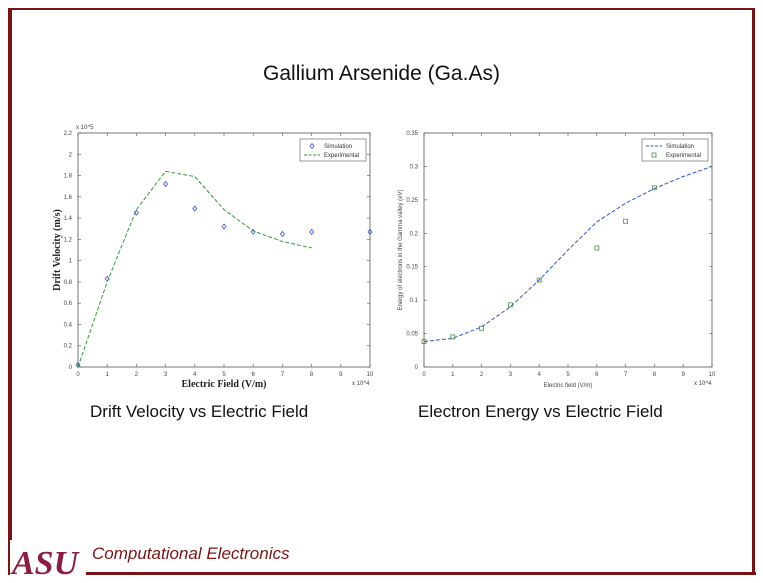  What do you see at coordinates (68, 283) in the screenshot?
I see `y-tick-label: 0.8` at bounding box center [68, 283].